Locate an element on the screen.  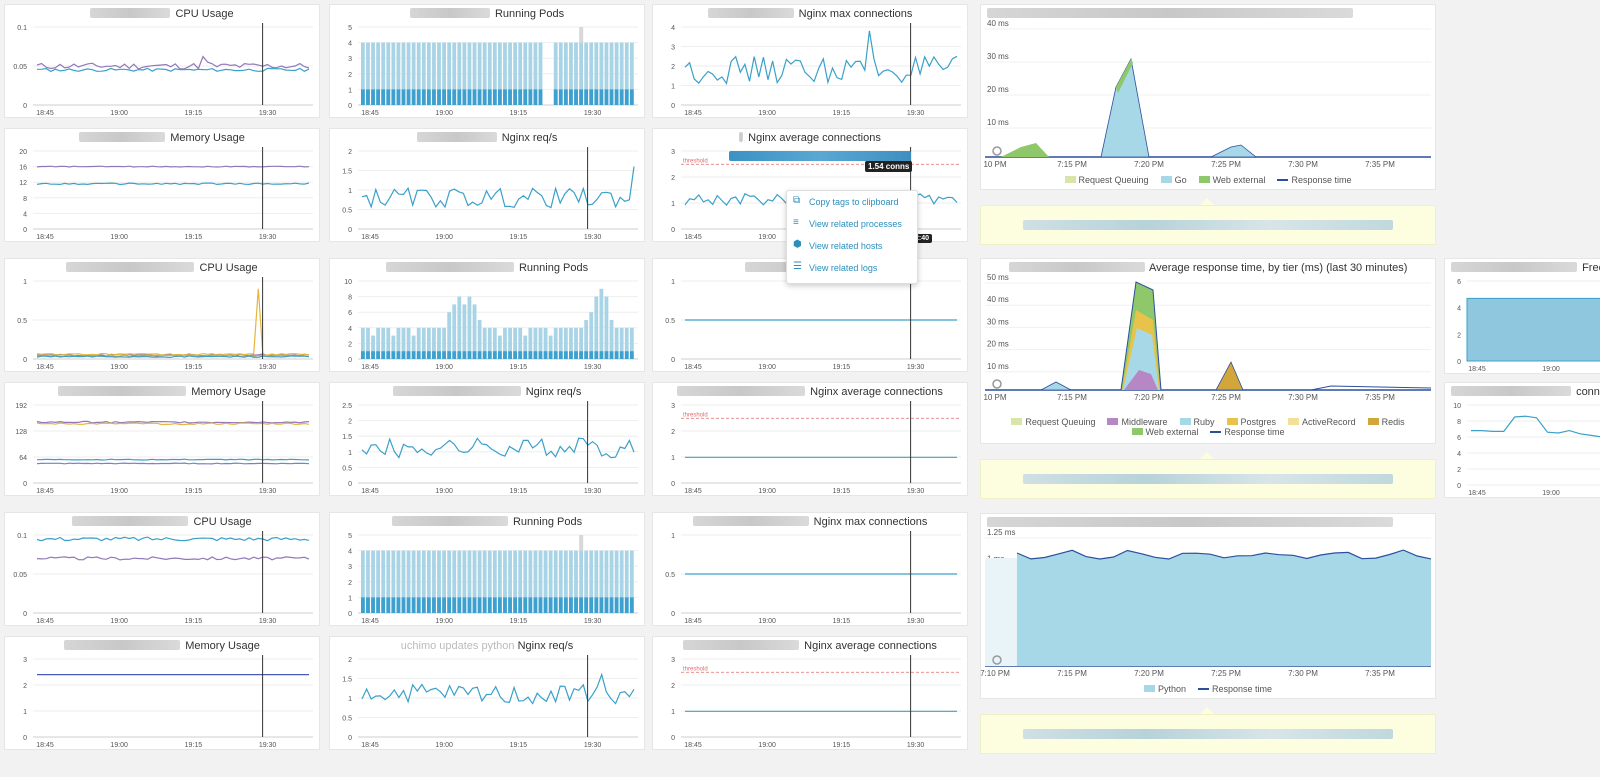
chart-p12: 3 2 1 0 18:45 19:00 19:15 19:30 threshold is located at coordinates (811, 440).